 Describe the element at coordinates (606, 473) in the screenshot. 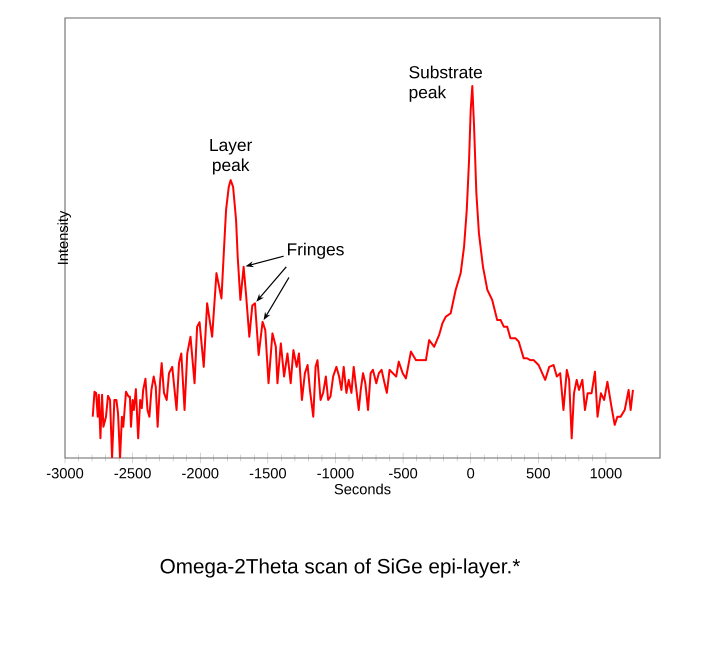

I see `x-tick-label: 1000` at that location.